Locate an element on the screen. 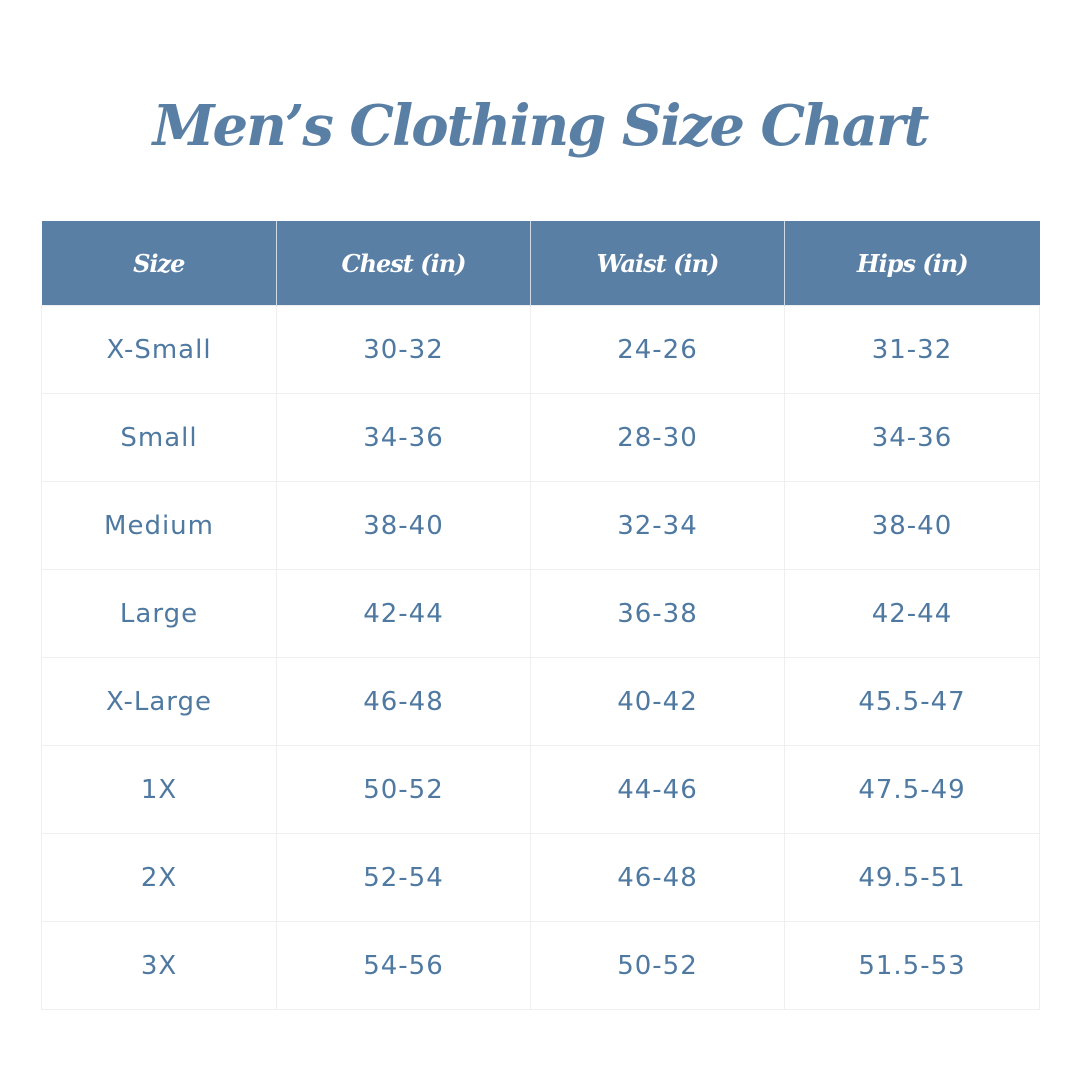 The height and width of the screenshot is (1080, 1080). table-row: Small 34-36 28-30 34-36 is located at coordinates (540, 437).